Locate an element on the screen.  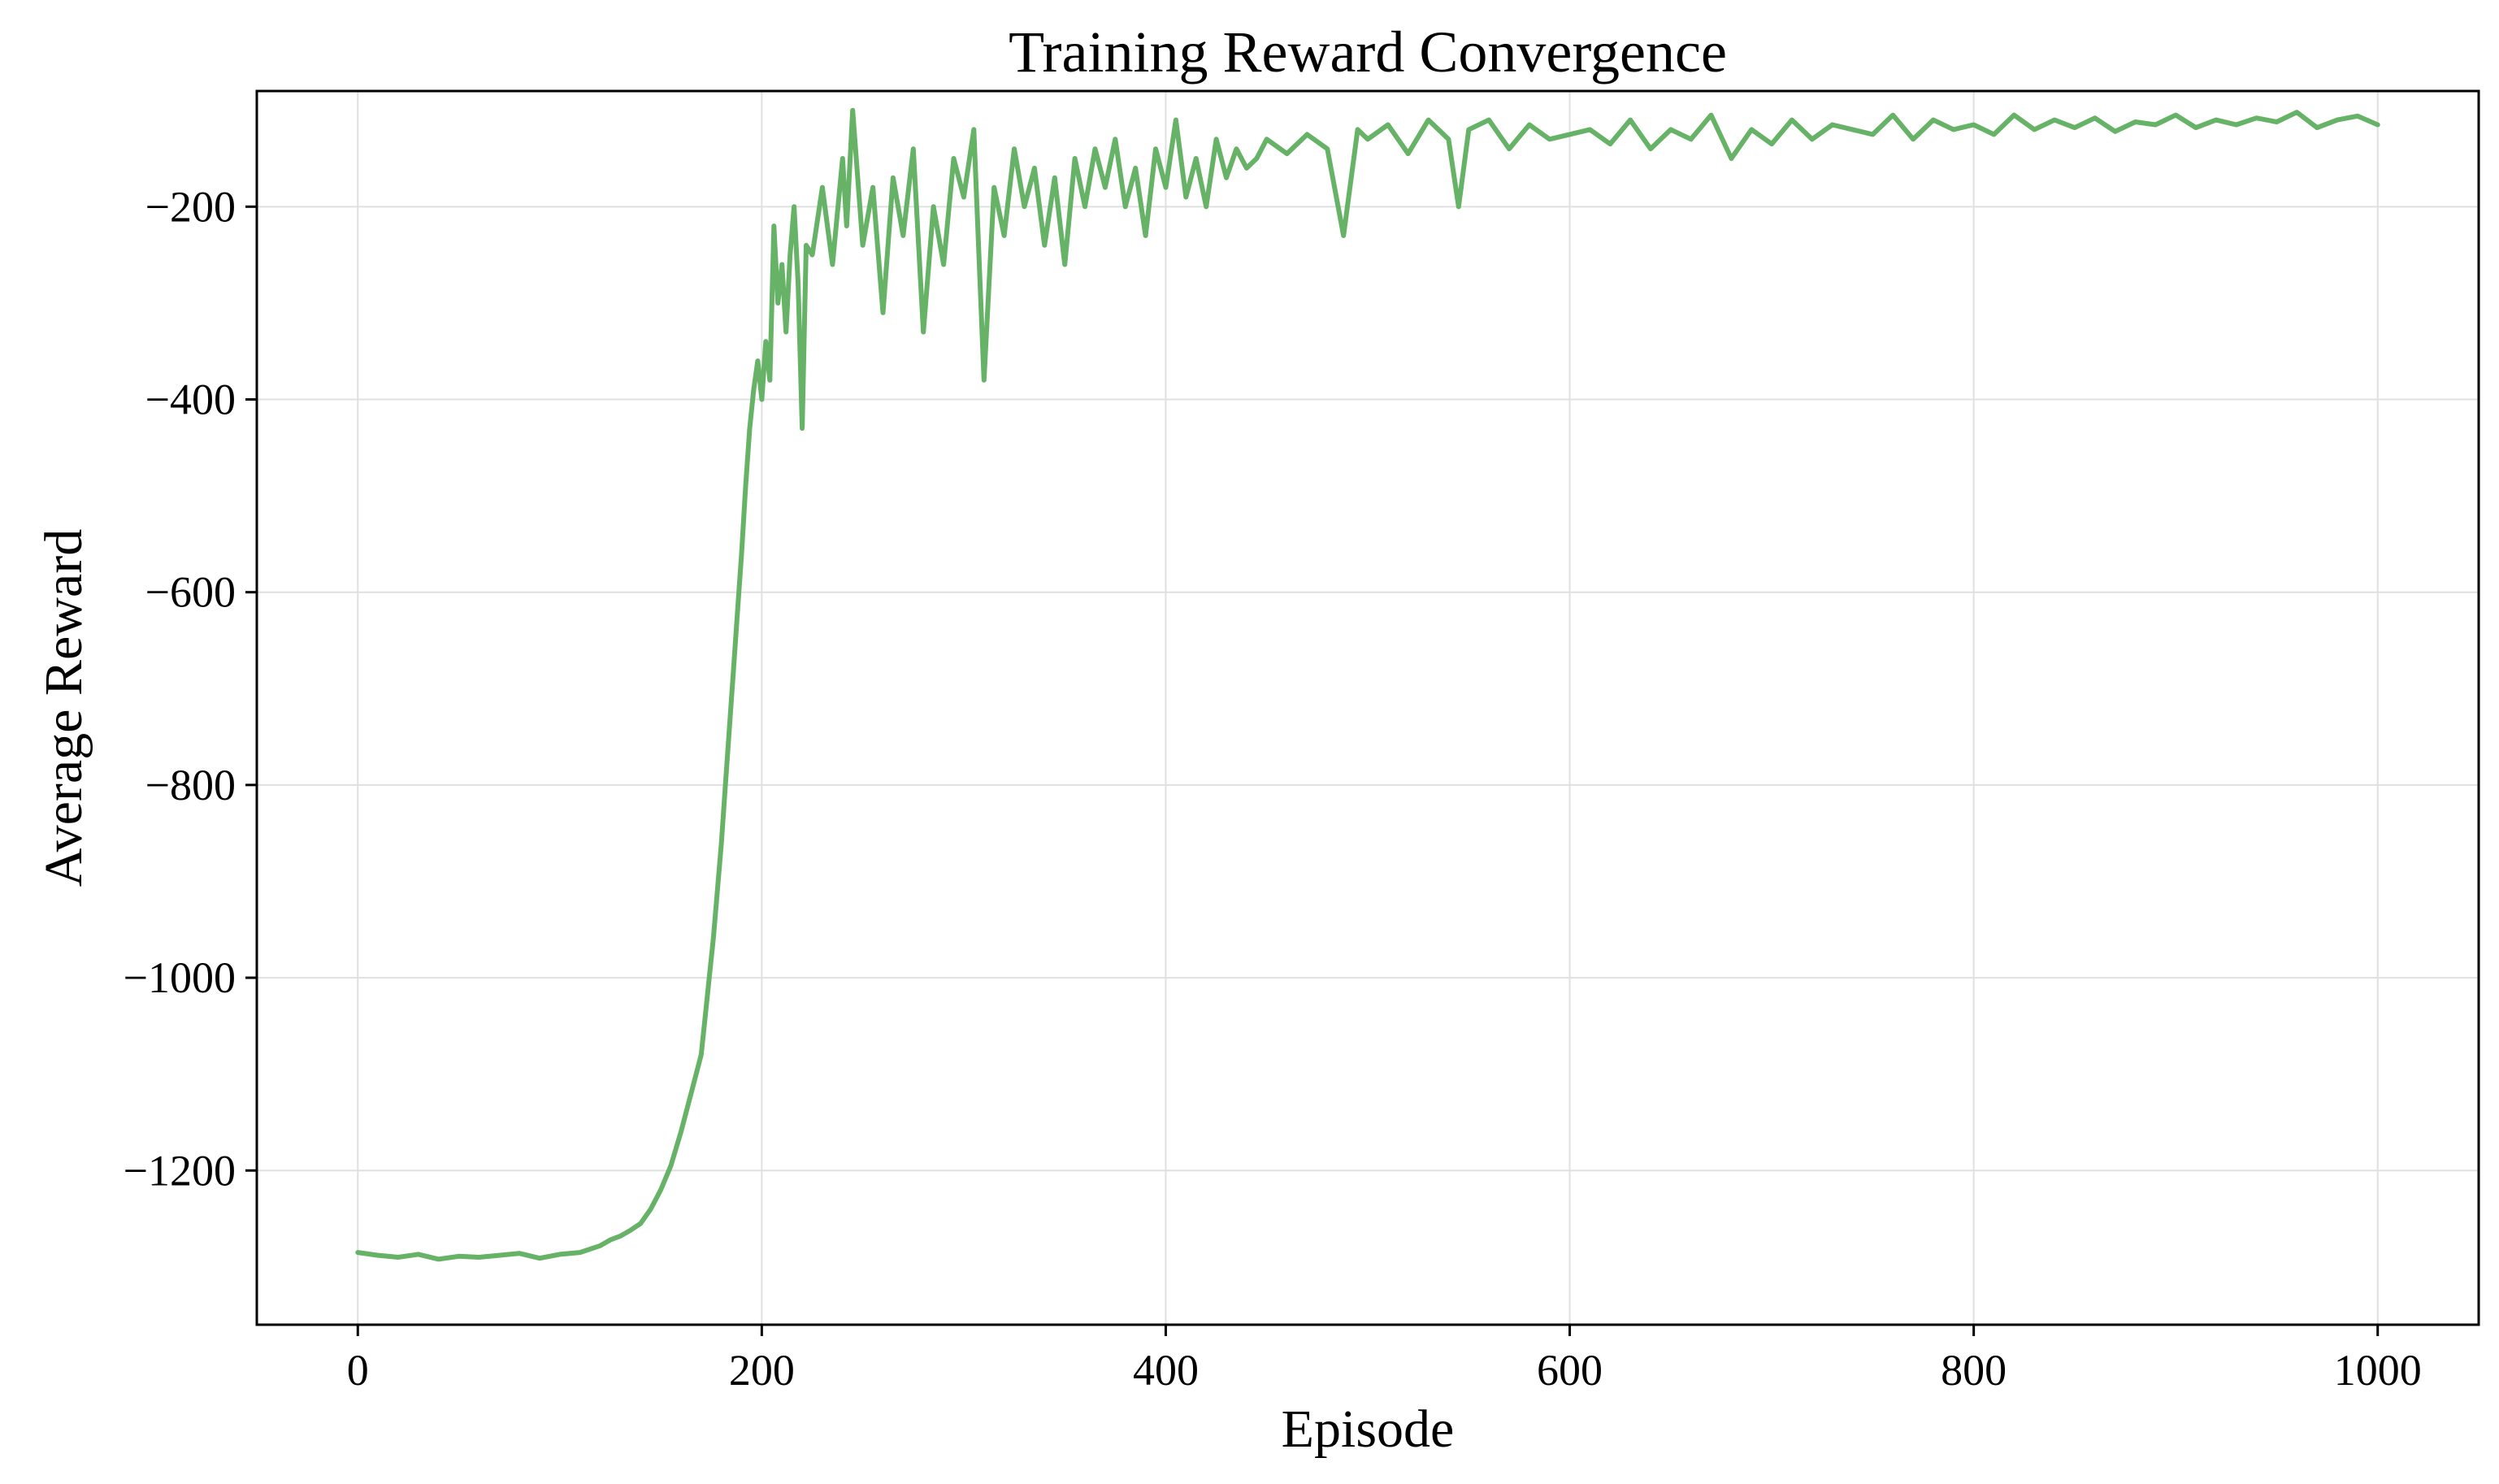
chart-title: Training Reward Convergence is located at coordinates (1368, 52).